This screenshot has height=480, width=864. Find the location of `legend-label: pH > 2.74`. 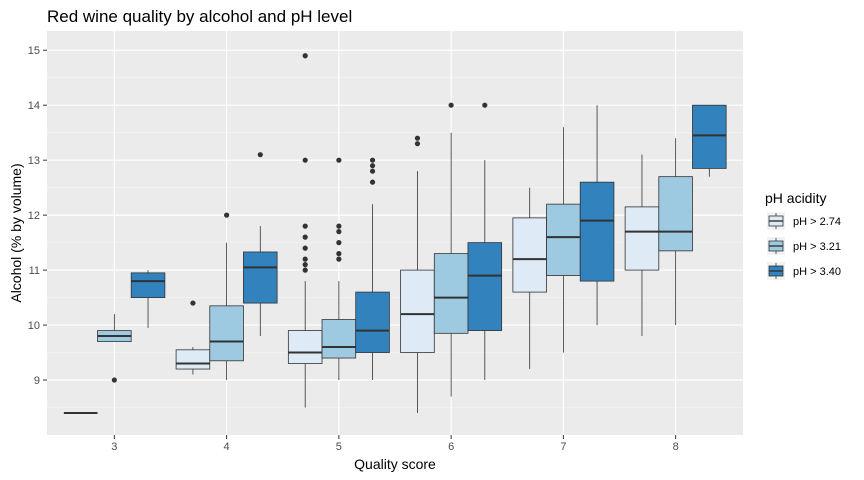

legend-label: pH > 2.74 is located at coordinates (817, 222).